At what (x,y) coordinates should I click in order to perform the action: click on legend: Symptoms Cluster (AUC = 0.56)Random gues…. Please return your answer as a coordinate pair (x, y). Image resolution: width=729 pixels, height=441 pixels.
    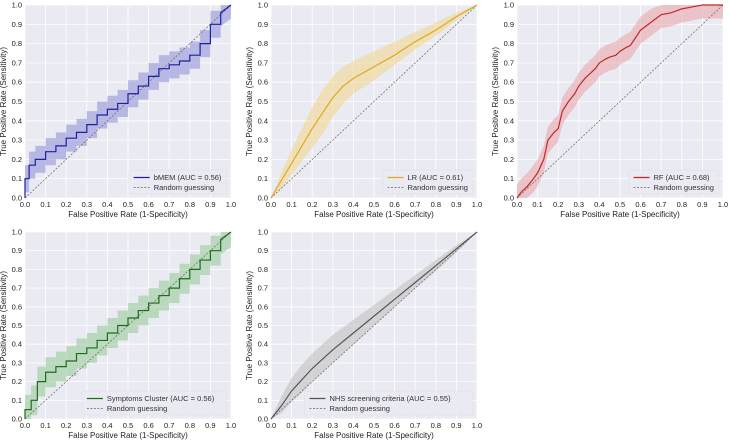
    Looking at the image, I should click on (154, 403).